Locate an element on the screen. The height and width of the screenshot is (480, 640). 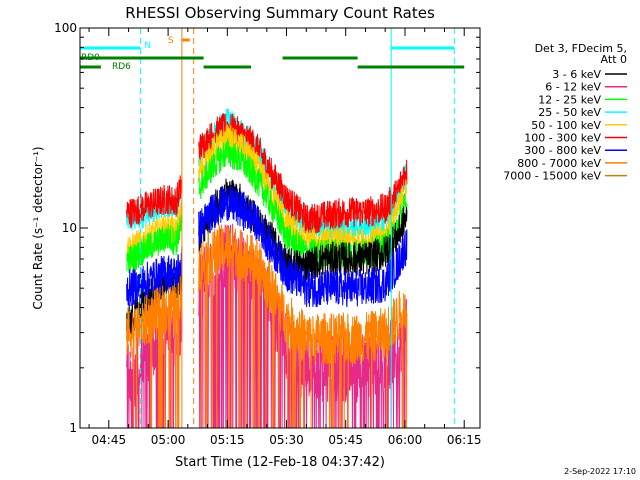
legend-header-1: Det 3, FDecim 5, is located at coordinates (581, 48).